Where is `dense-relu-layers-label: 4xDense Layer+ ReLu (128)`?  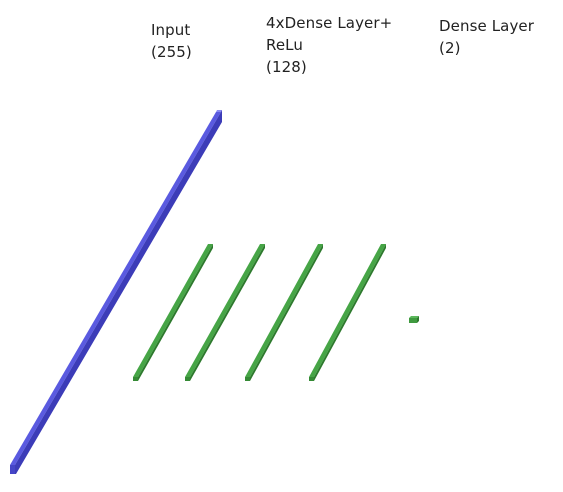
dense-relu-layers-label: 4xDense Layer+ ReLu (128) is located at coordinates (329, 45).